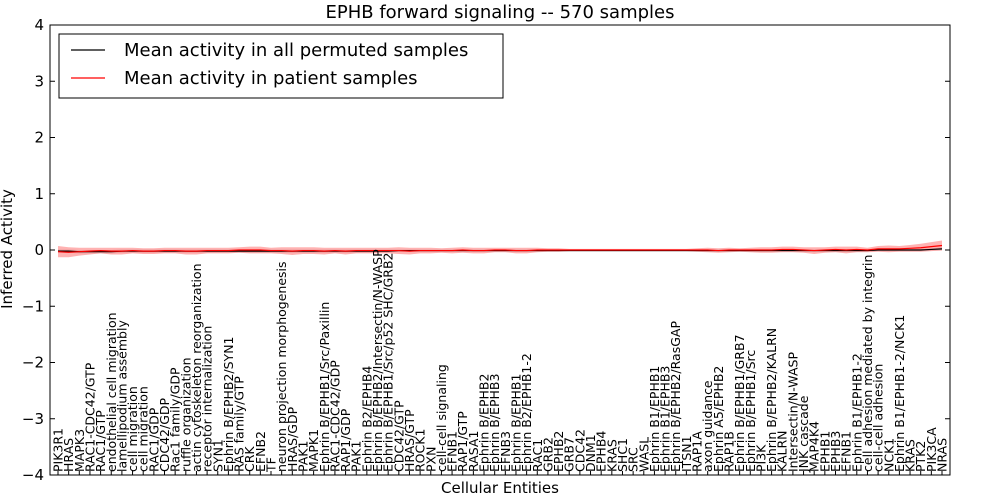  Describe the element at coordinates (409, 440) in the screenshot. I see `x-tick-label: HRAS/GTP` at that location.